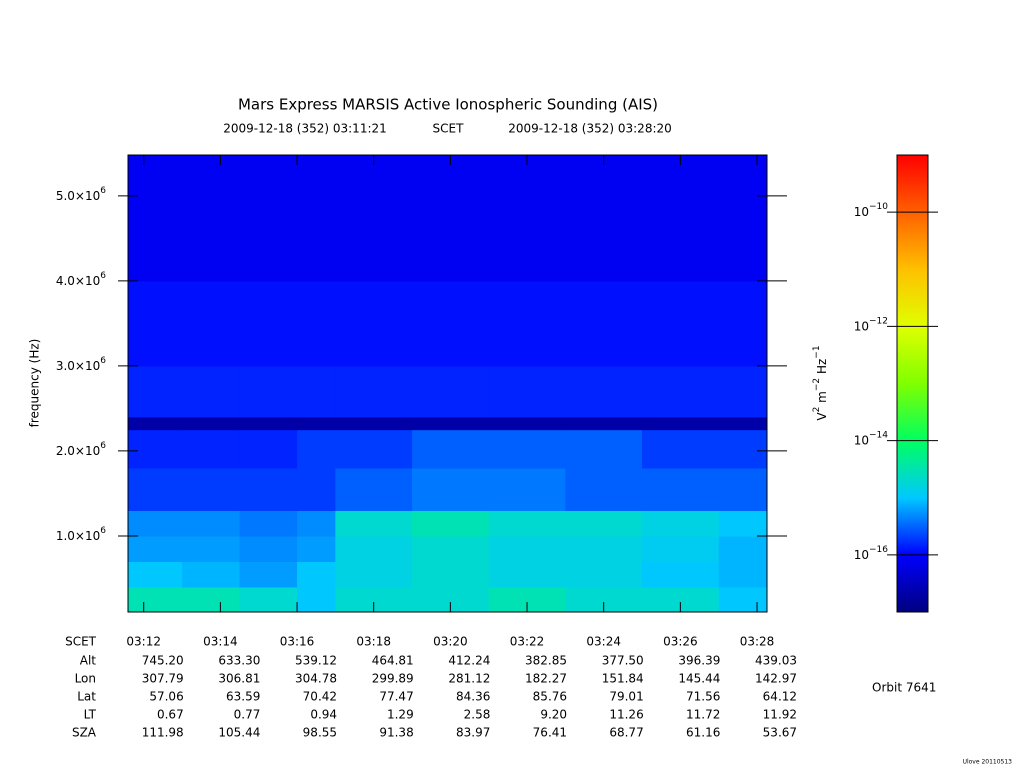 This screenshot has width=1024, height=768. Describe the element at coordinates (477, 715) in the screenshot. I see `table-cell: 2.58` at that location.